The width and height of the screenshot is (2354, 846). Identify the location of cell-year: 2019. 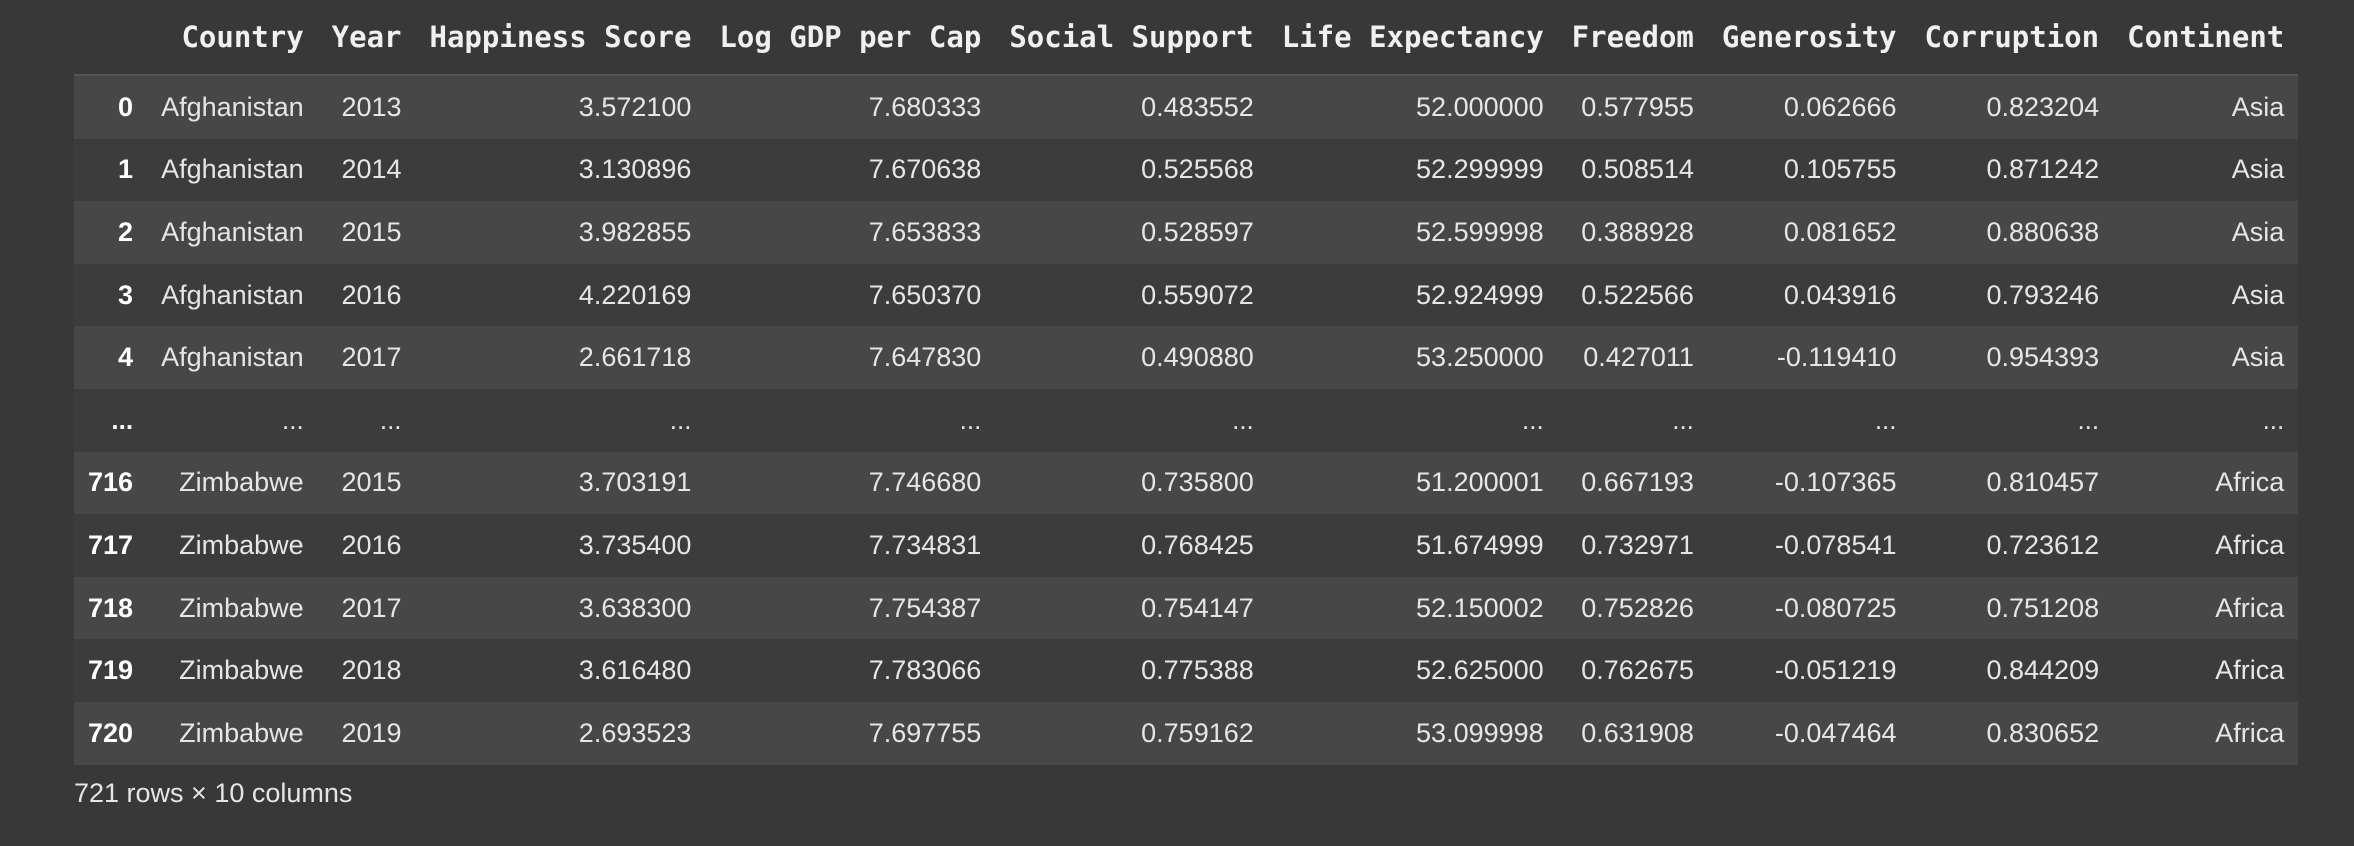
(371, 732).